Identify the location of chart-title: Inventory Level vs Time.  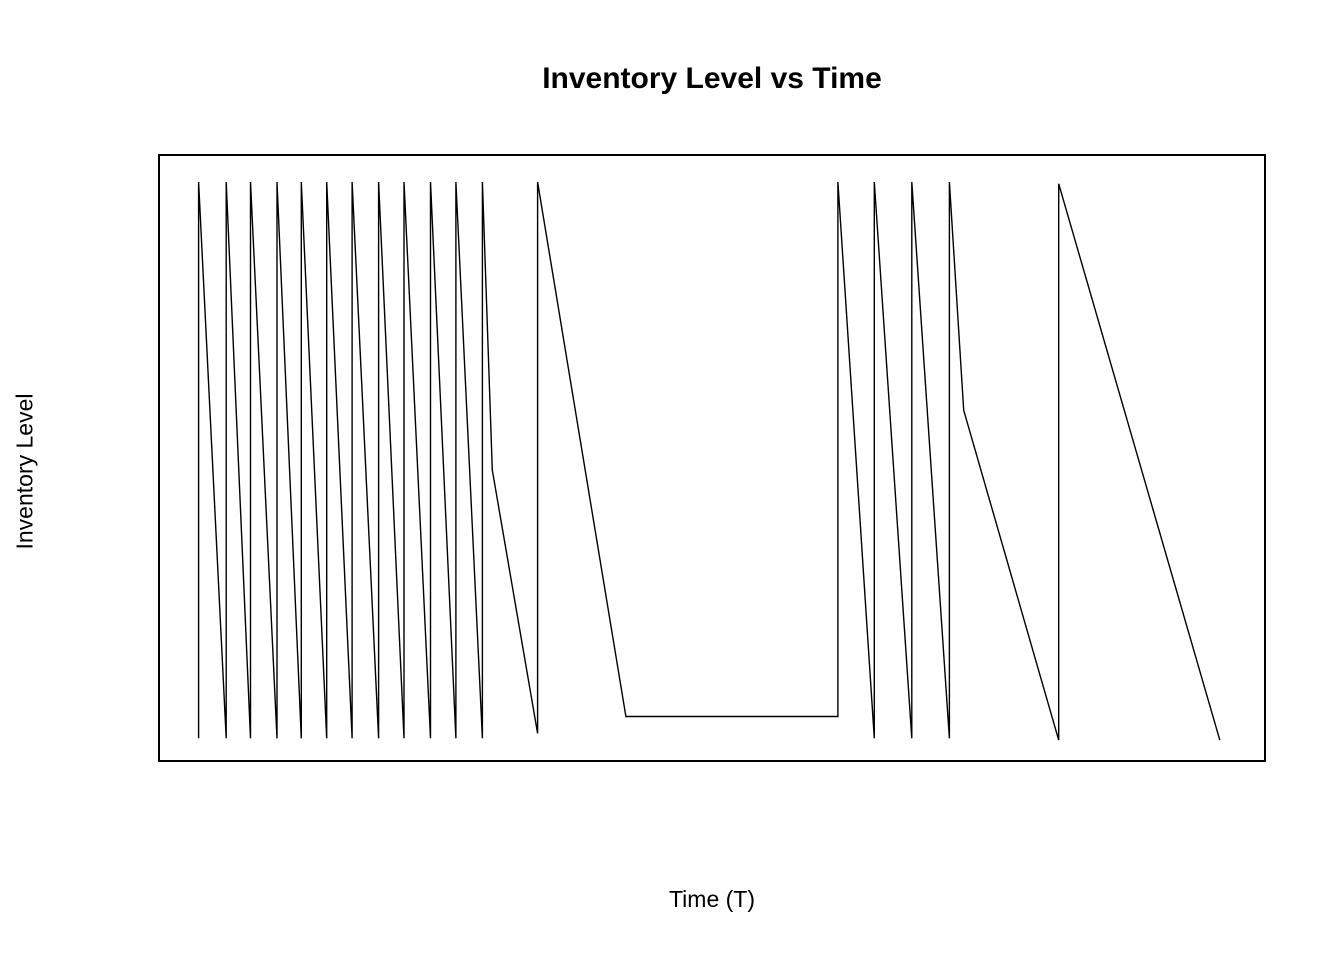
(712, 78).